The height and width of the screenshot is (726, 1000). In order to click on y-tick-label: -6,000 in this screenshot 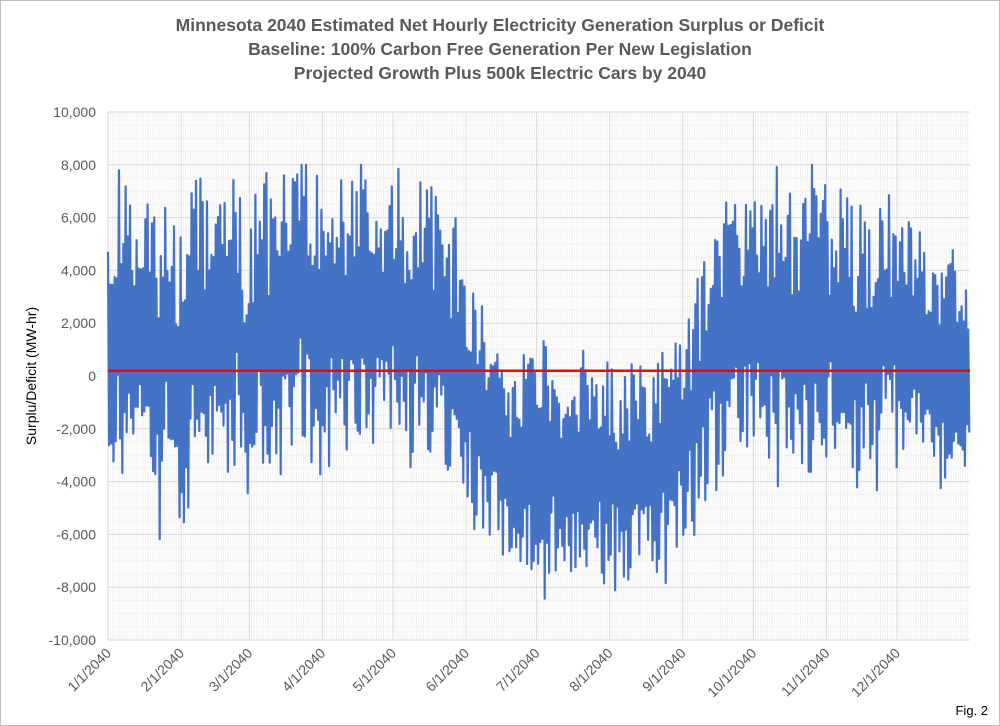, I will do `click(76, 534)`.